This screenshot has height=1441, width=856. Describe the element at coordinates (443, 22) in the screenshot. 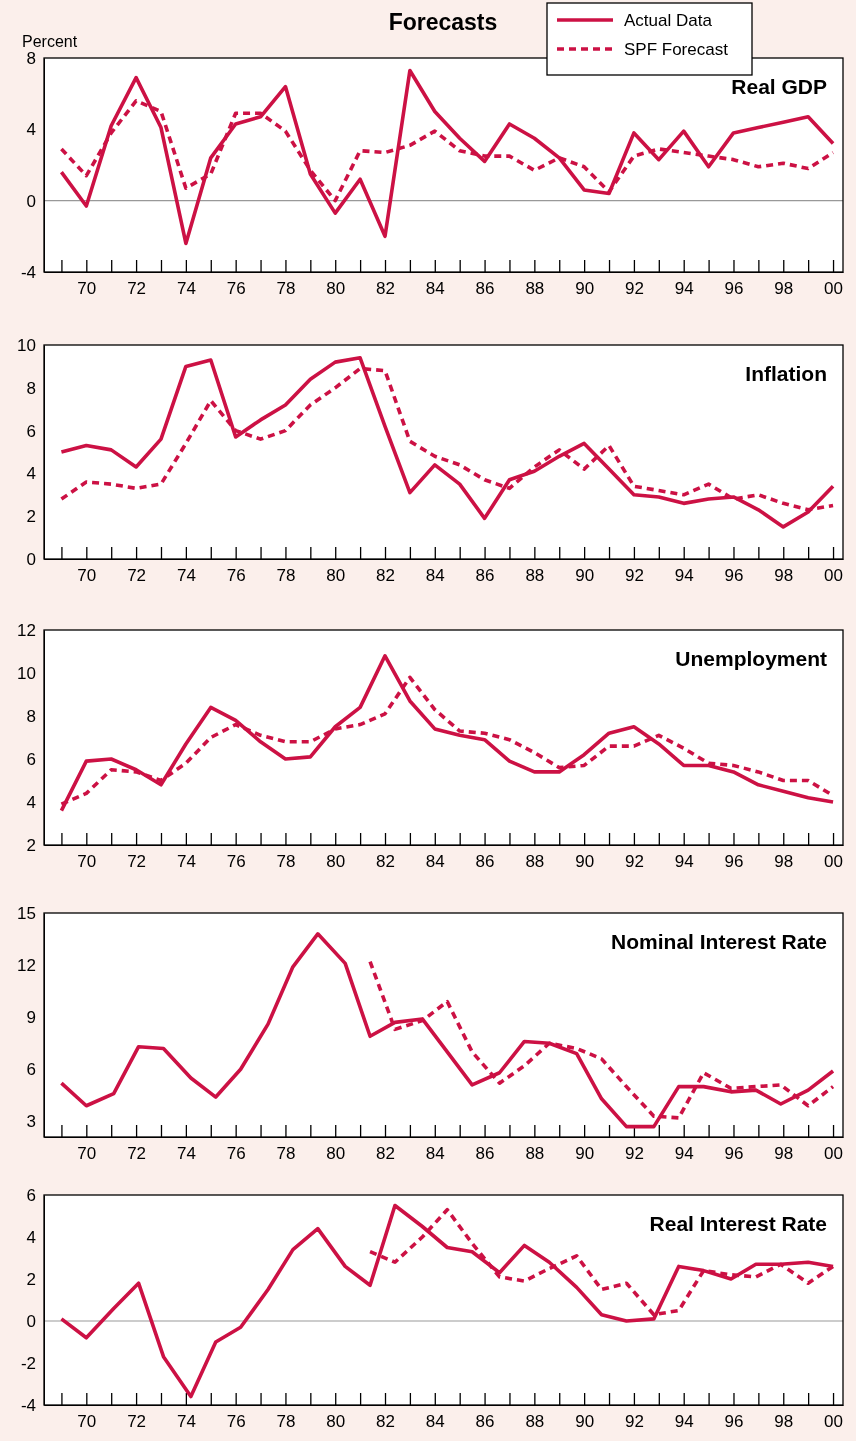

I see `text: Forecasts` at that location.